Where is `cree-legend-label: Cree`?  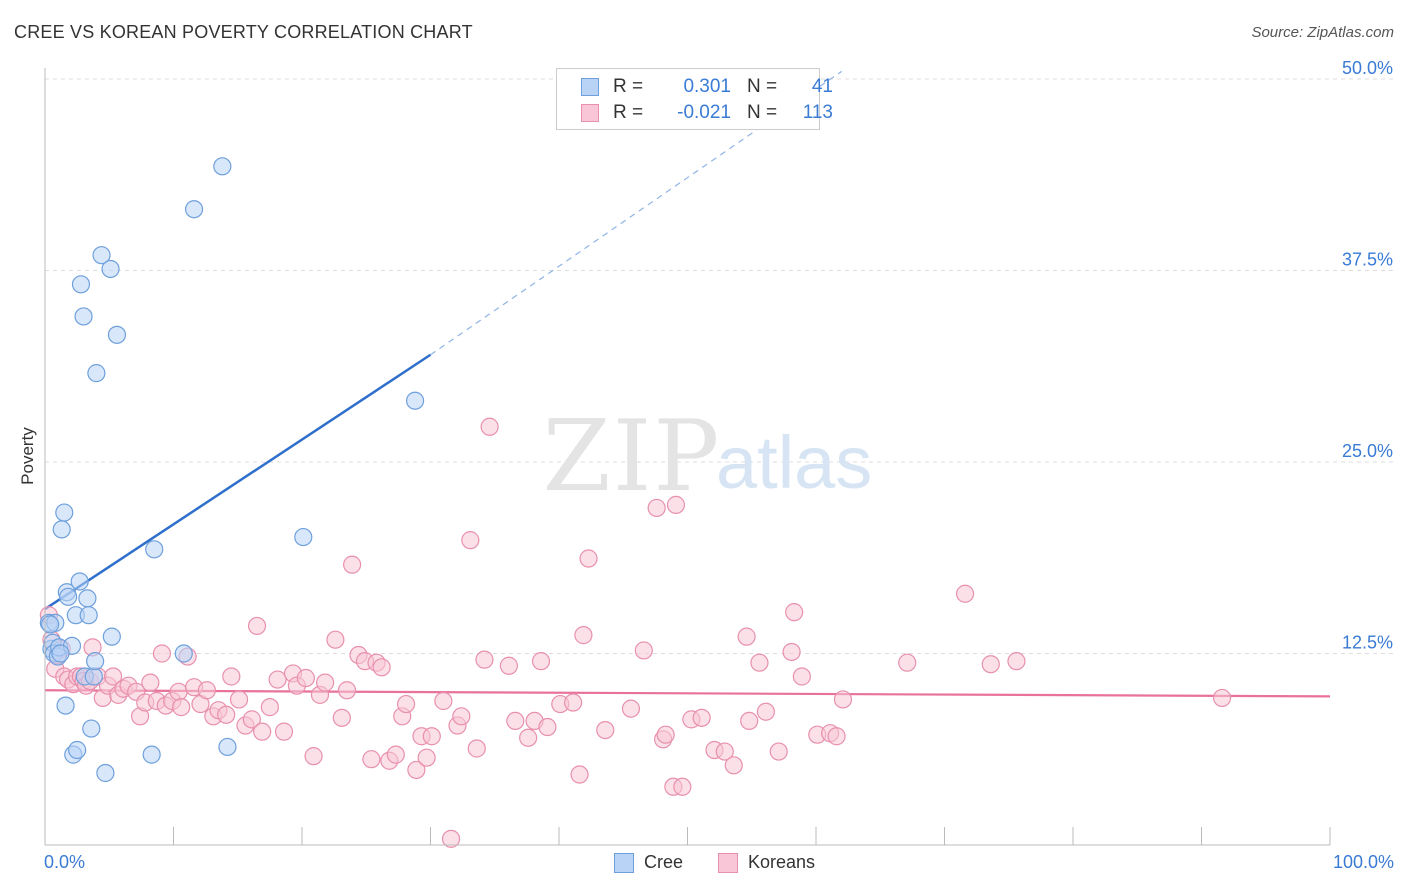 cree-legend-label: Cree is located at coordinates (664, 862).